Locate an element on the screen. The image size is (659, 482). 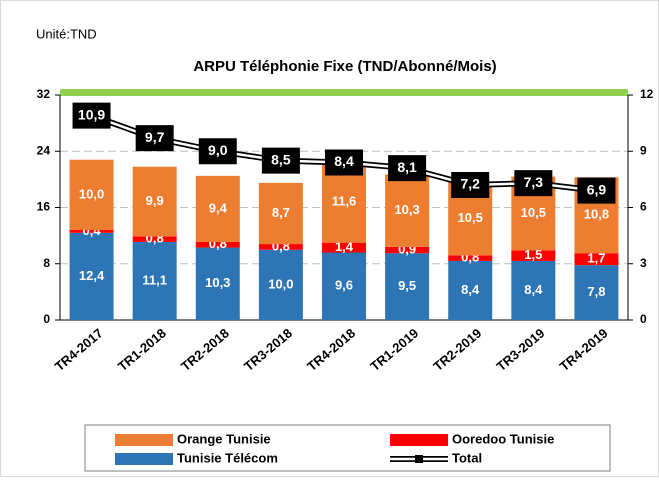
data-label: 8,5 is located at coordinates (281, 159).